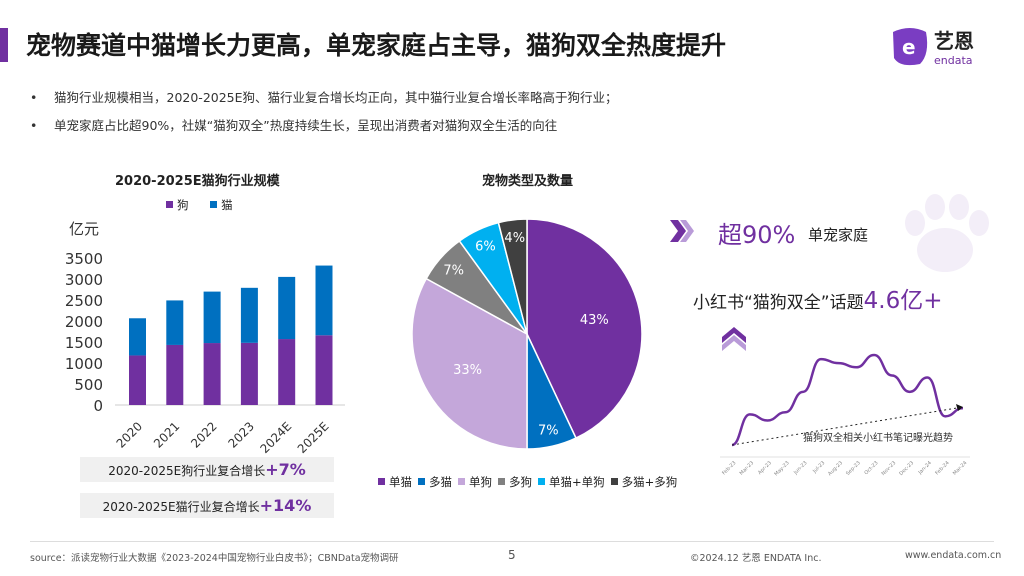  I want to click on x-tick-label: Feb-24, so click(942, 468).